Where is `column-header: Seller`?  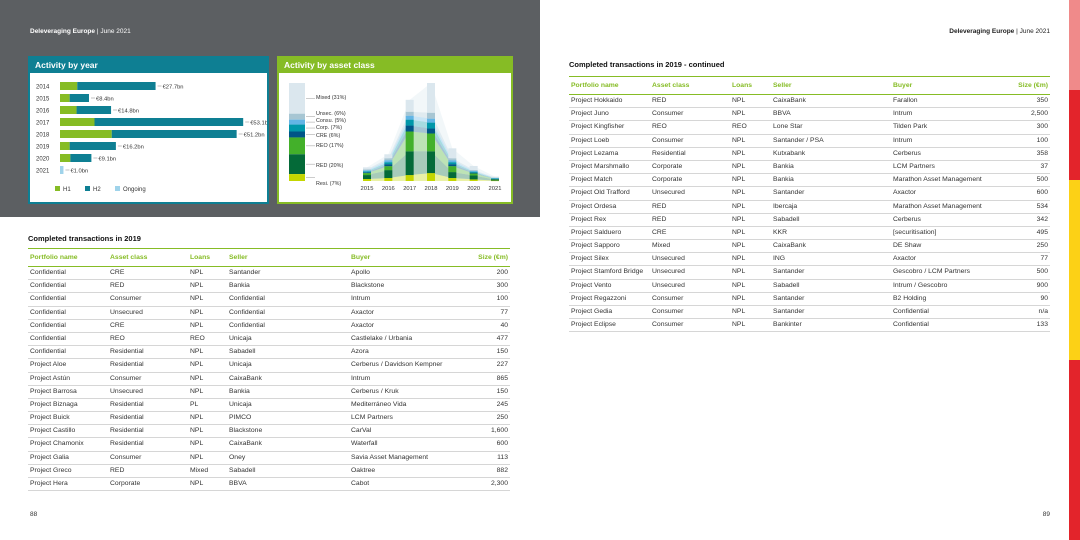 column-header: Seller is located at coordinates (831, 85).